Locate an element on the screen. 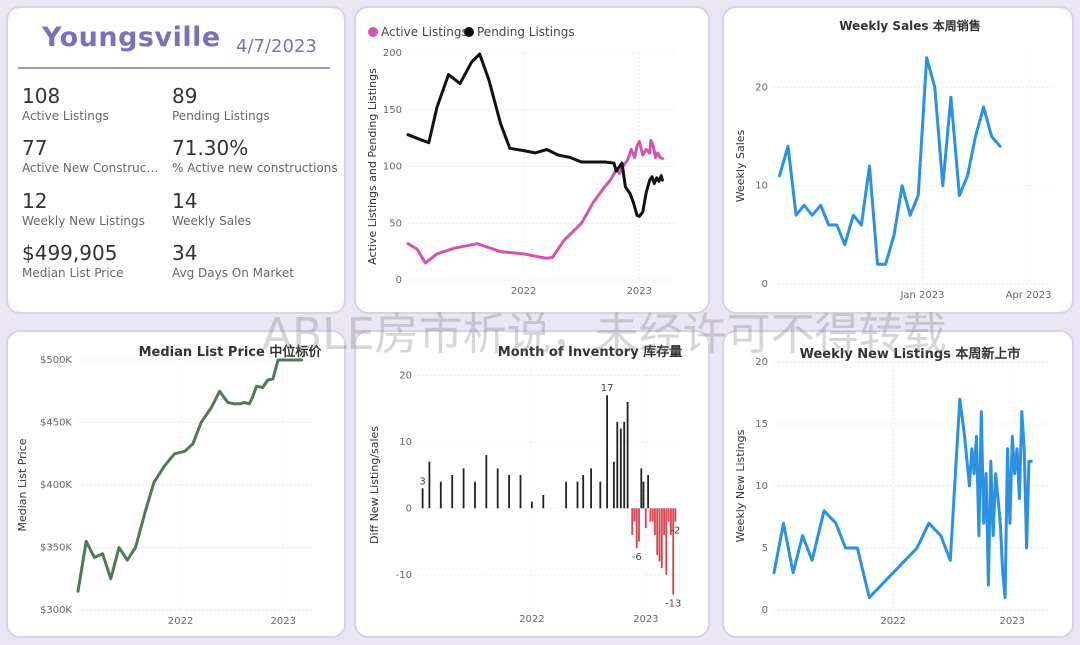 The height and width of the screenshot is (645, 1080). chart-title: Median List Price 中位标价 is located at coordinates (231, 352).